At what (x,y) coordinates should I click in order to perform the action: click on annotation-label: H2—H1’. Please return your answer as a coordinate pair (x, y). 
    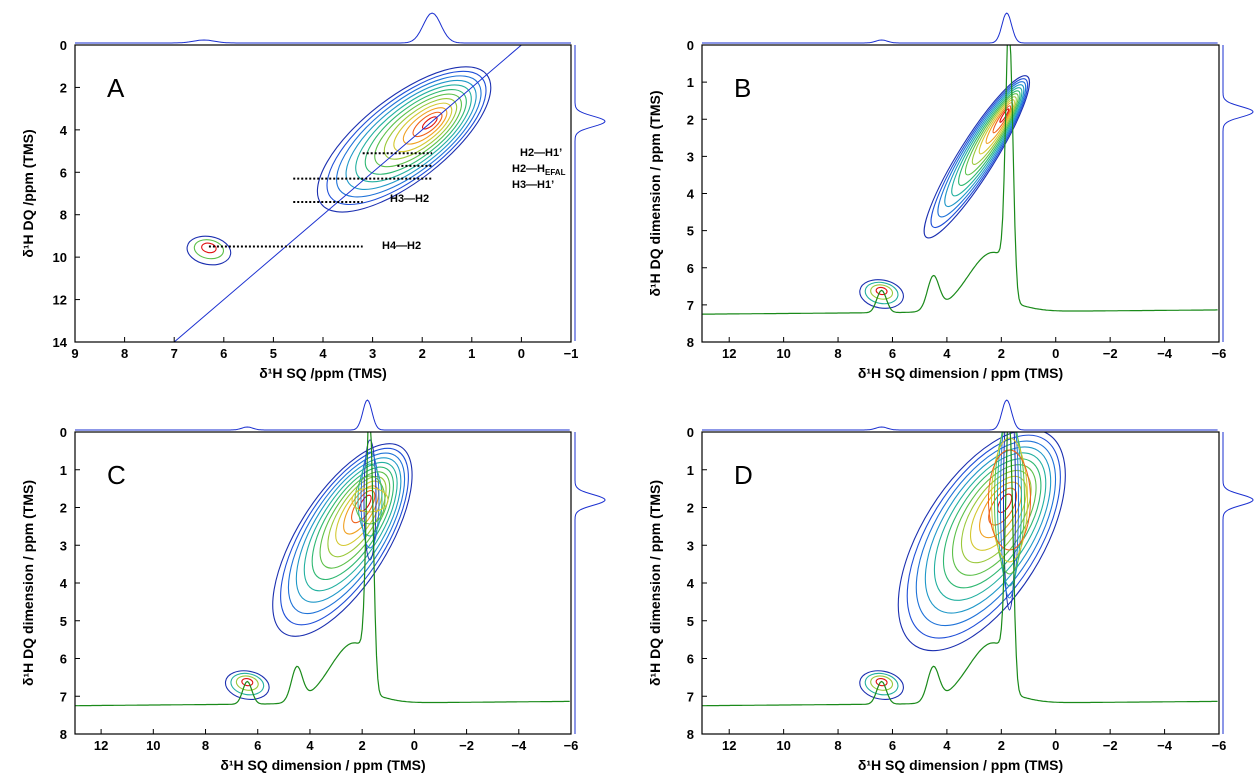
    Looking at the image, I should click on (541, 153).